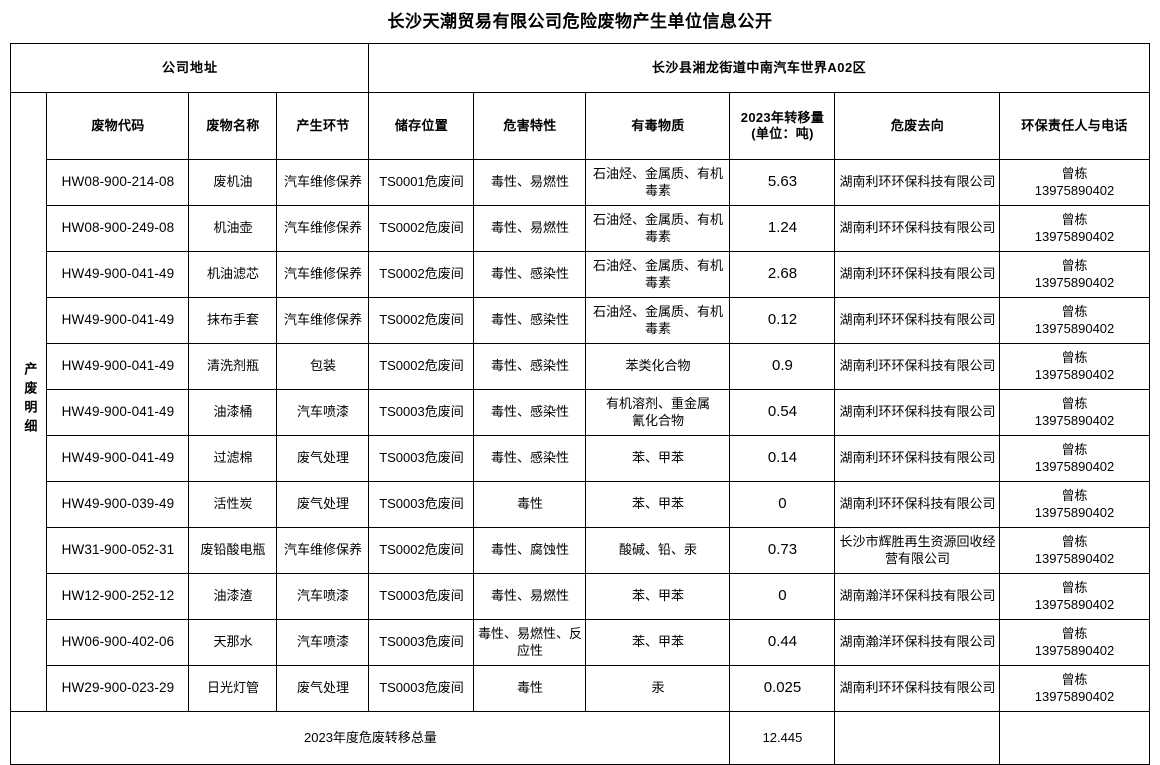 The image size is (1160, 765). Describe the element at coordinates (233, 182) in the screenshot. I see `cell-line: 废机油` at that location.